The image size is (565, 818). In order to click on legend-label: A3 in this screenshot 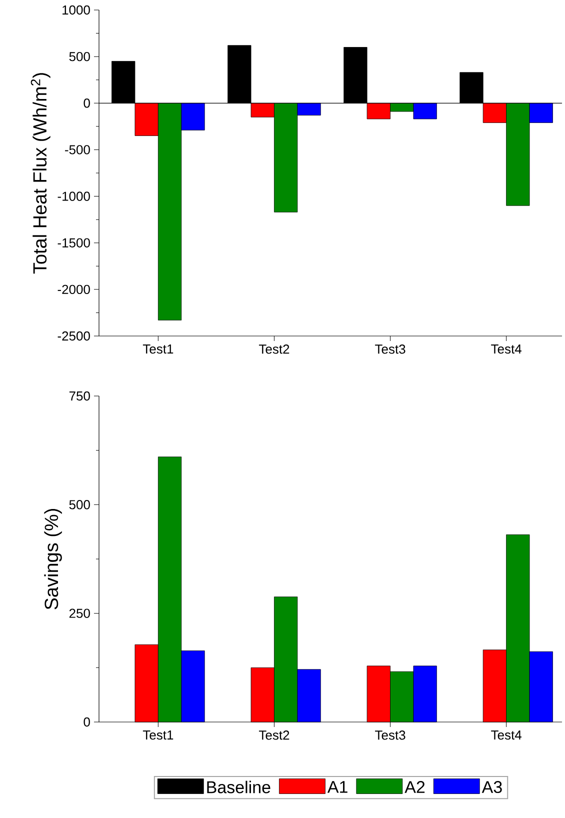, I will do `click(492, 787)`.